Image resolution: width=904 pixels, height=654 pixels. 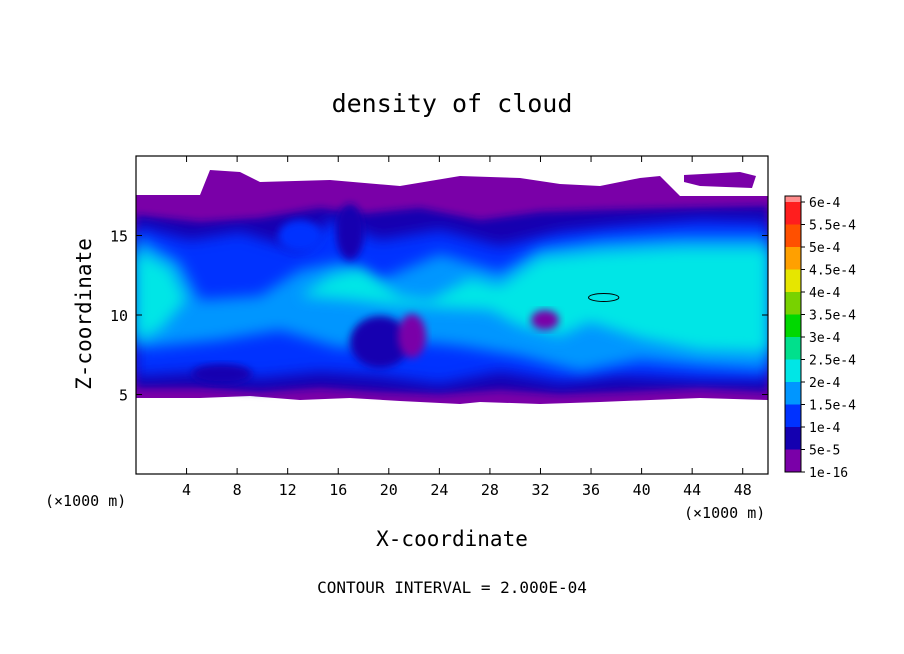 I want to click on colorbar-label: 6e-4, so click(x=824, y=203).